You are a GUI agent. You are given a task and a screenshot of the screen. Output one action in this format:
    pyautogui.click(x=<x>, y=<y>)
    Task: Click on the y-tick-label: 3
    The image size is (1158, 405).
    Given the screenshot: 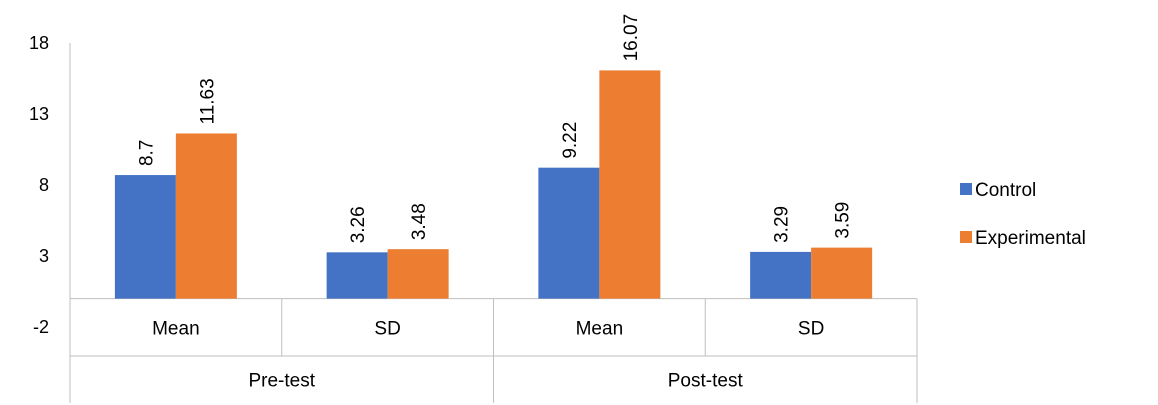 What is the action you would take?
    pyautogui.click(x=44, y=256)
    